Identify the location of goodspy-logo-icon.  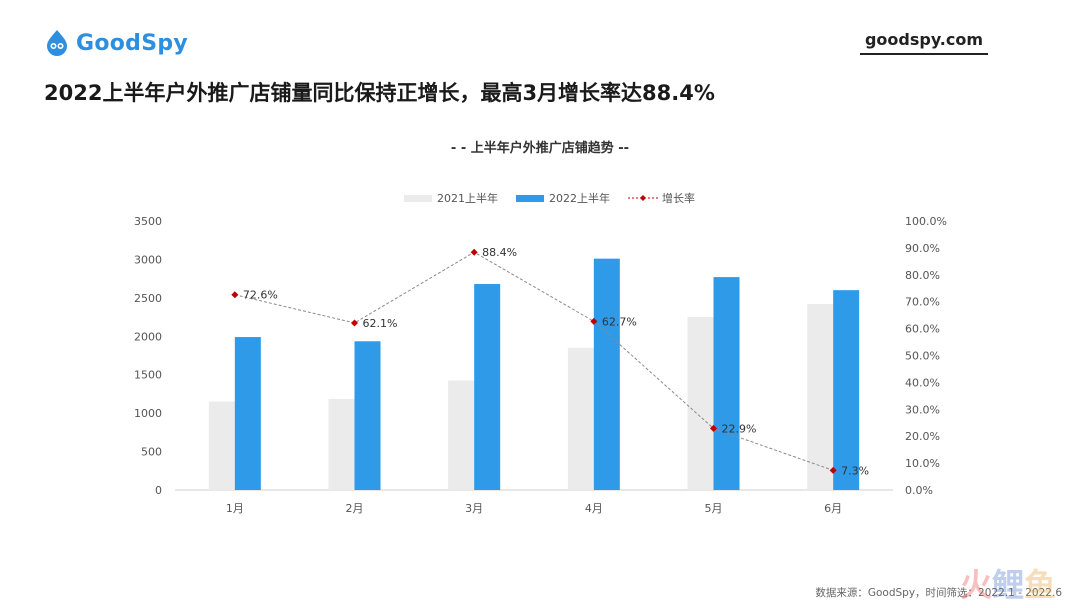
(57, 43).